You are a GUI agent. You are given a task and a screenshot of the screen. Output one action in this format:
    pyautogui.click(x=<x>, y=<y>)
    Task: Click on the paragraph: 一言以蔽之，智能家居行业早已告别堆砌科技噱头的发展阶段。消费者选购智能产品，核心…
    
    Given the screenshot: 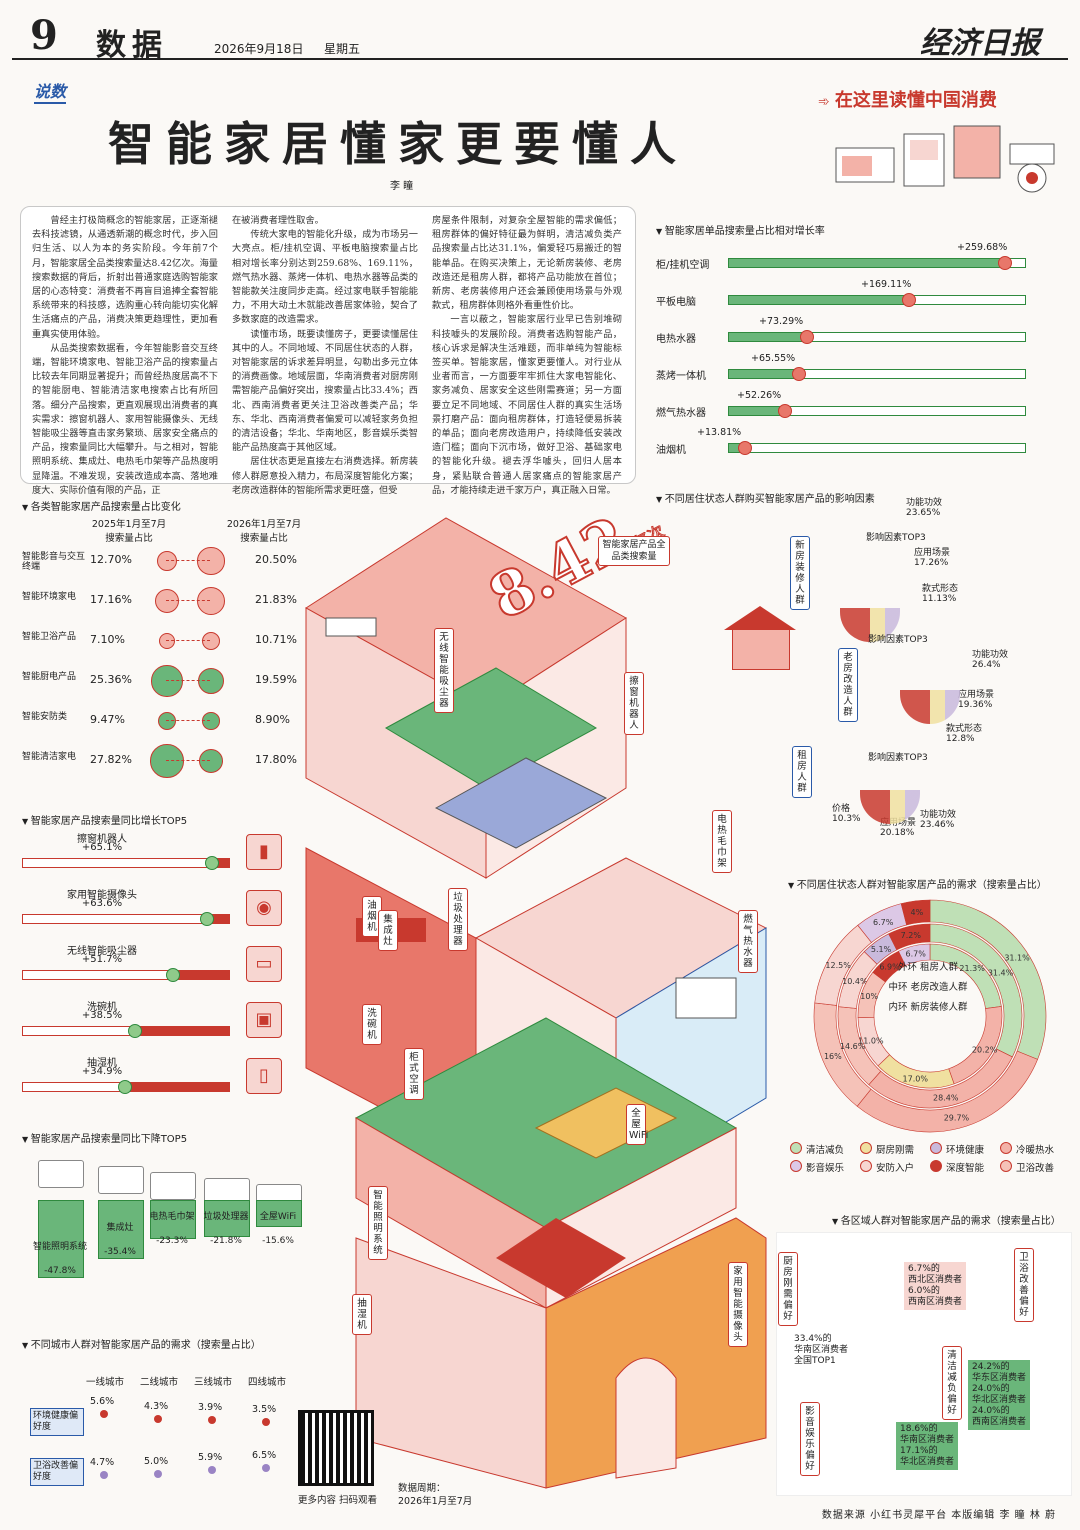 What is the action you would take?
    pyautogui.click(x=527, y=405)
    